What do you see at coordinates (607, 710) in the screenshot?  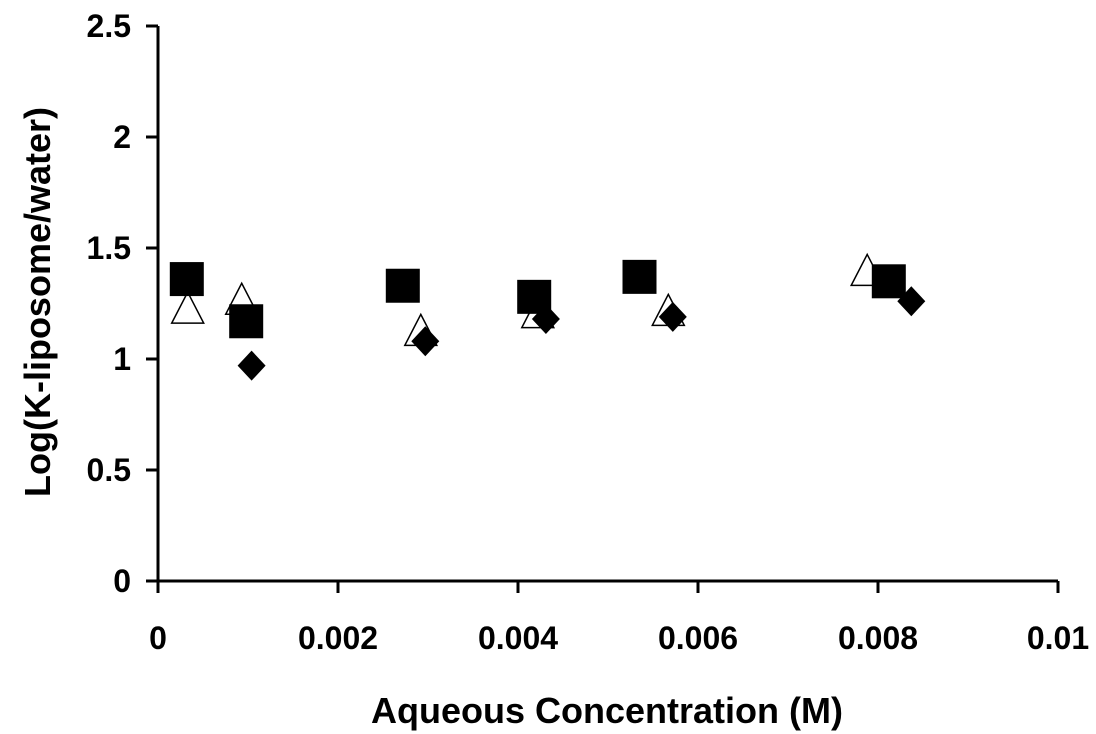 I see `x-axis-title: Aqueous Concentration (M)` at bounding box center [607, 710].